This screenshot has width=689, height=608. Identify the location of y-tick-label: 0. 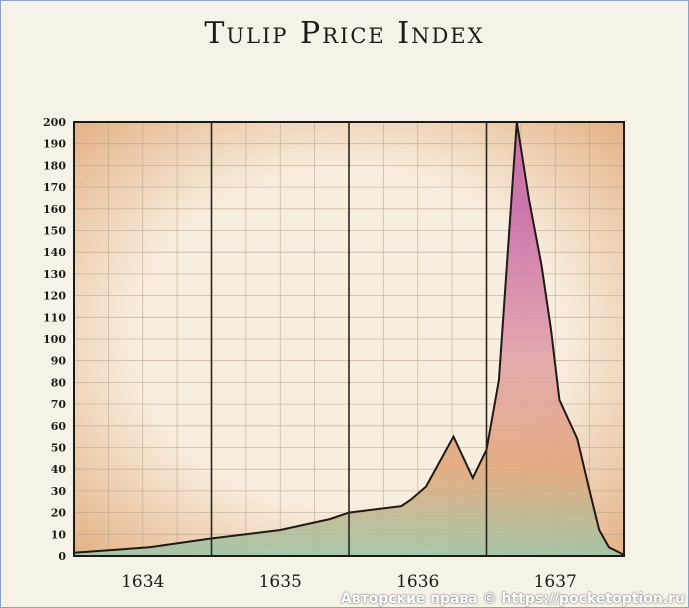
(62, 556).